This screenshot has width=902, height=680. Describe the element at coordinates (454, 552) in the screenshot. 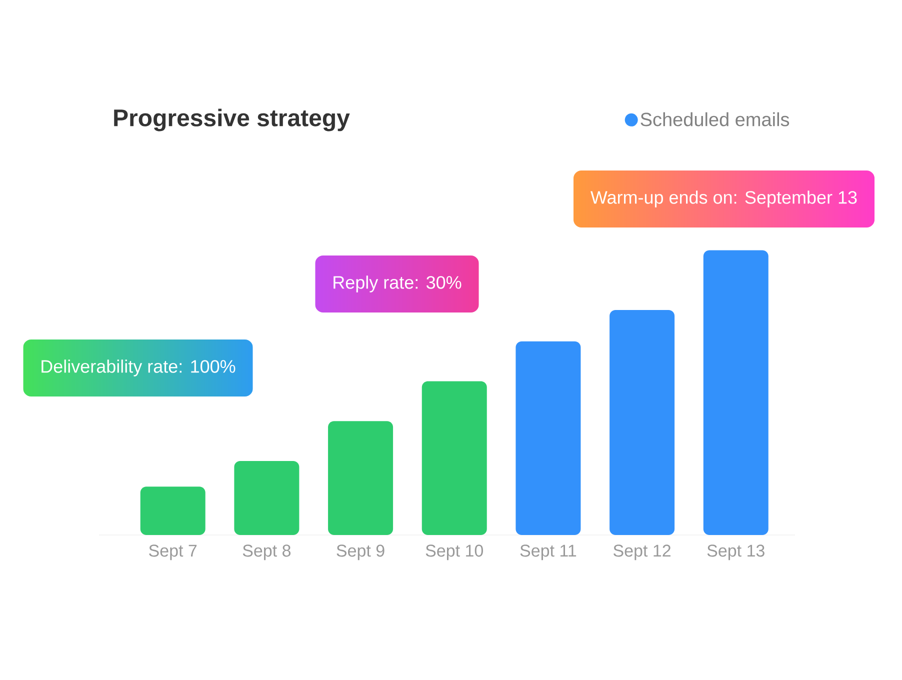

I see `x-tick-label: Sept 10` at that location.